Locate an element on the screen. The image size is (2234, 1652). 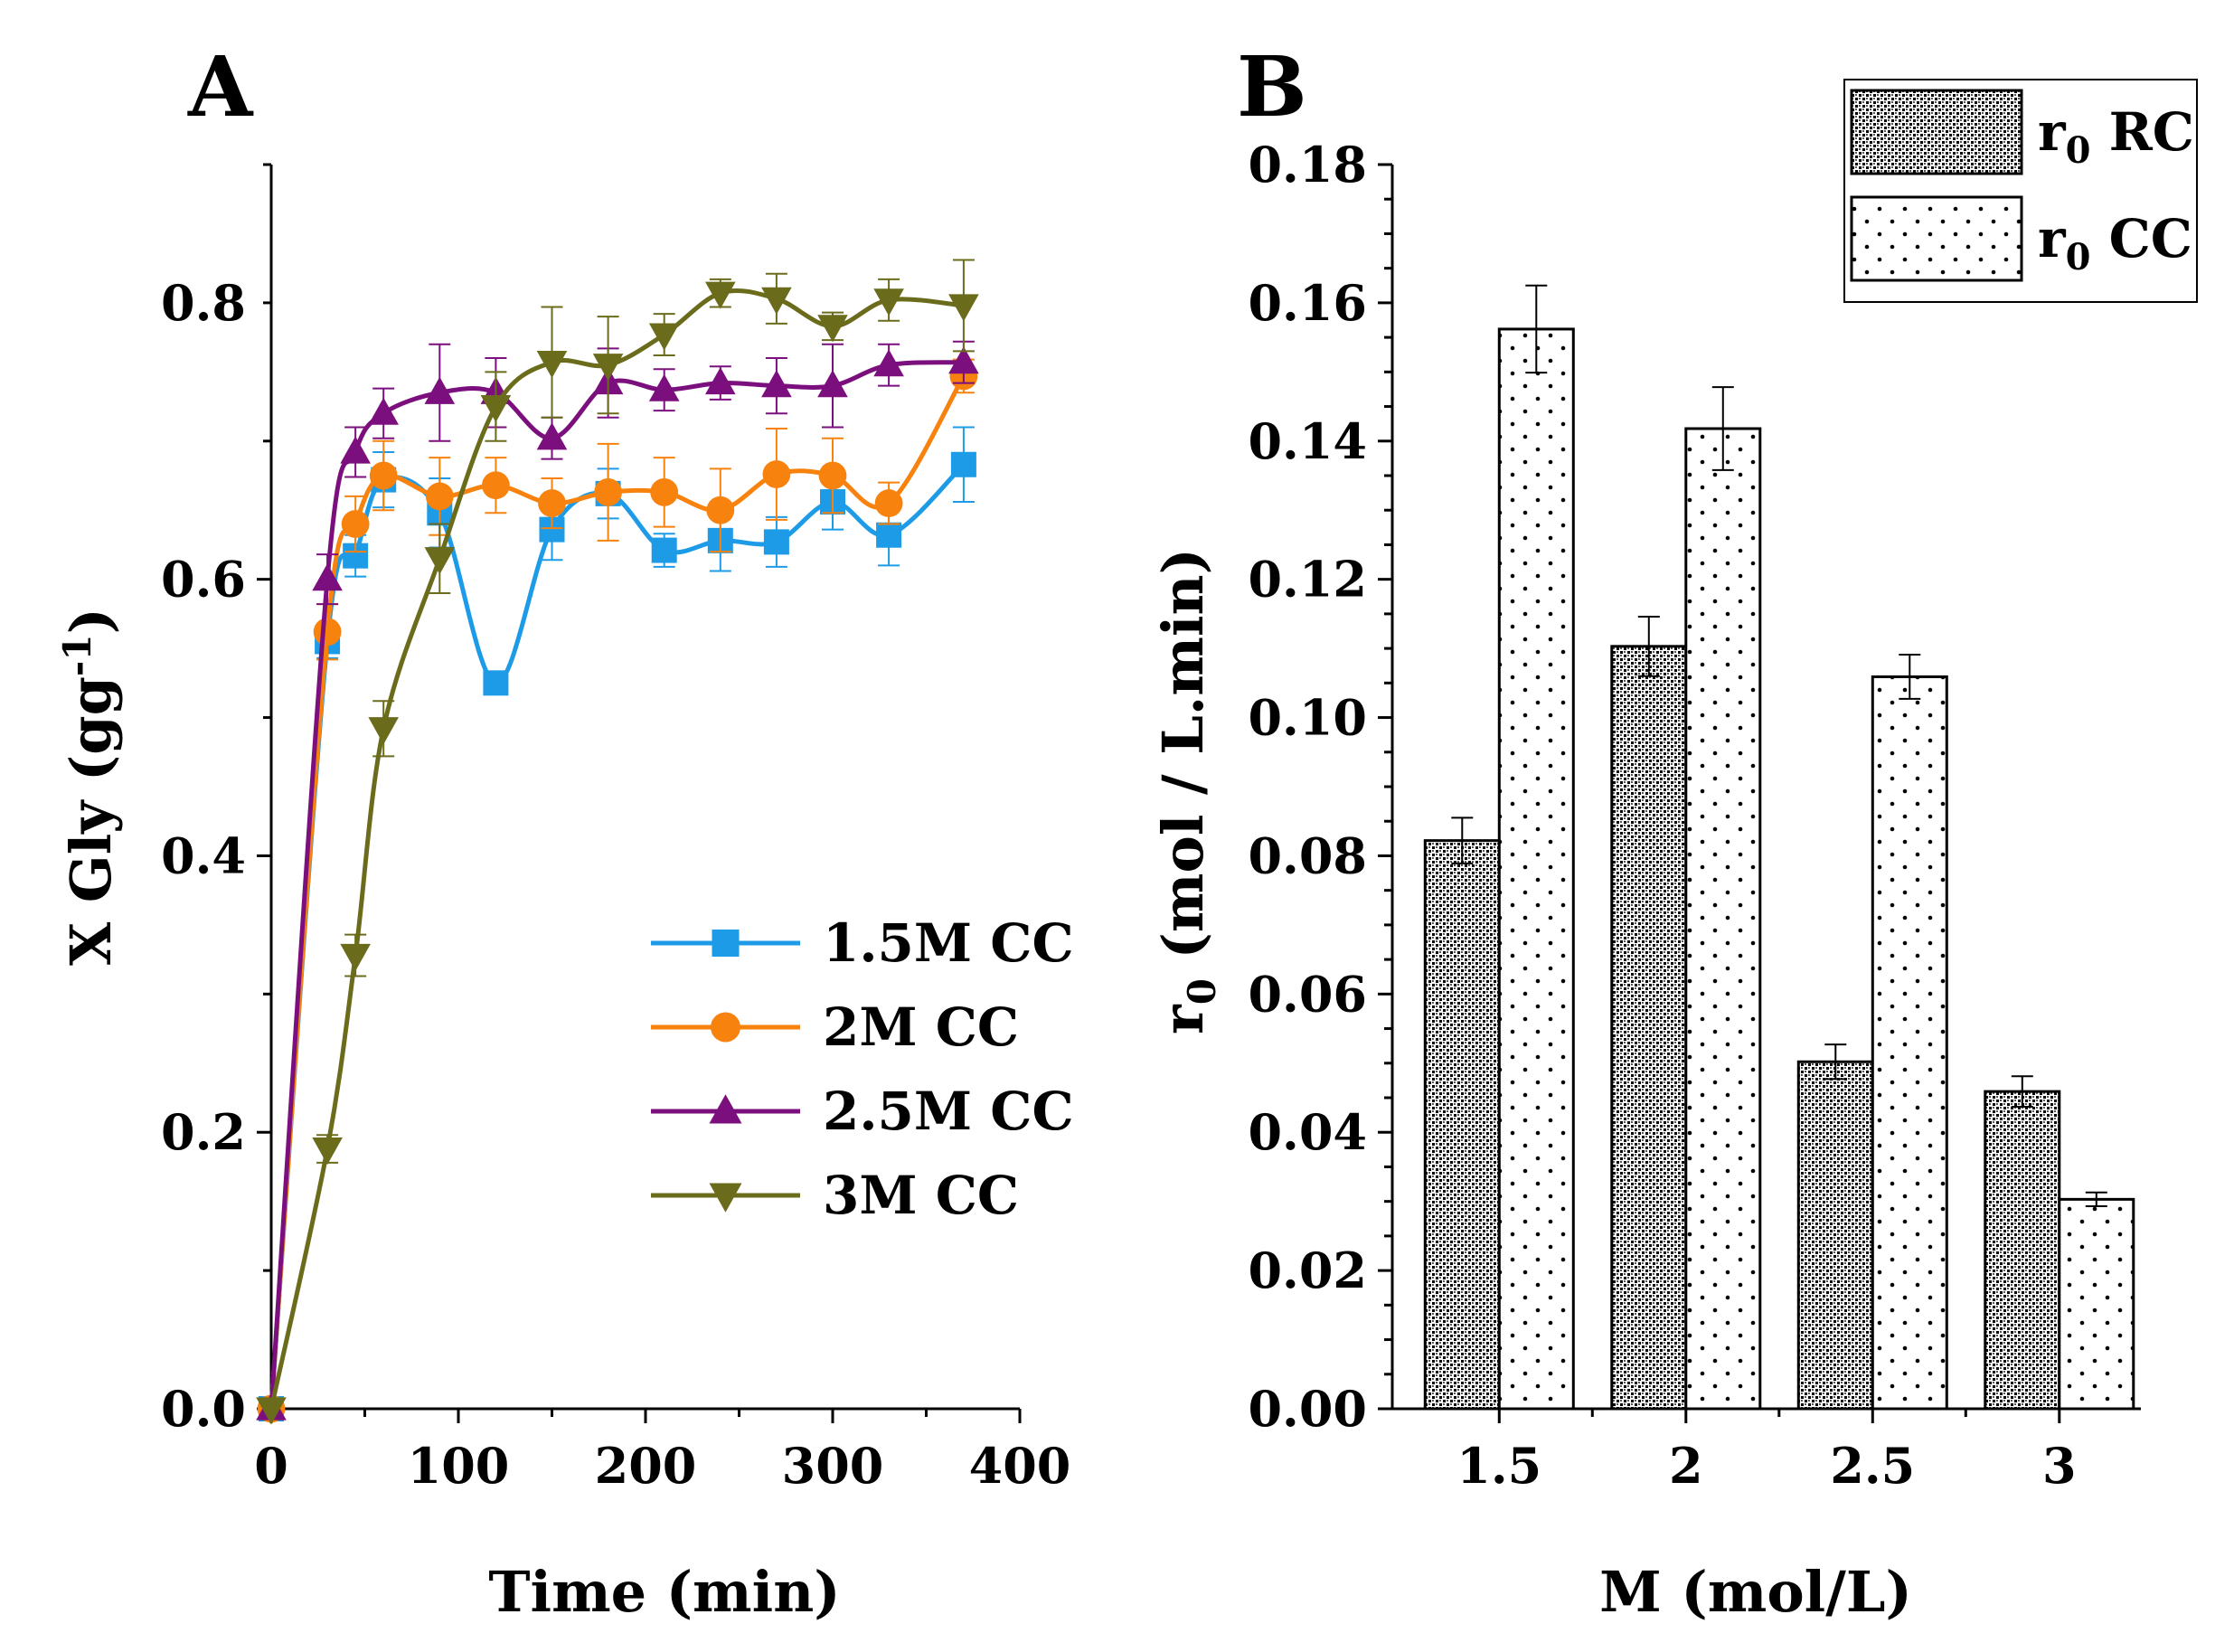
panel-a-y-axis-label: X Gly (gg-1) is located at coordinates (89, 787).